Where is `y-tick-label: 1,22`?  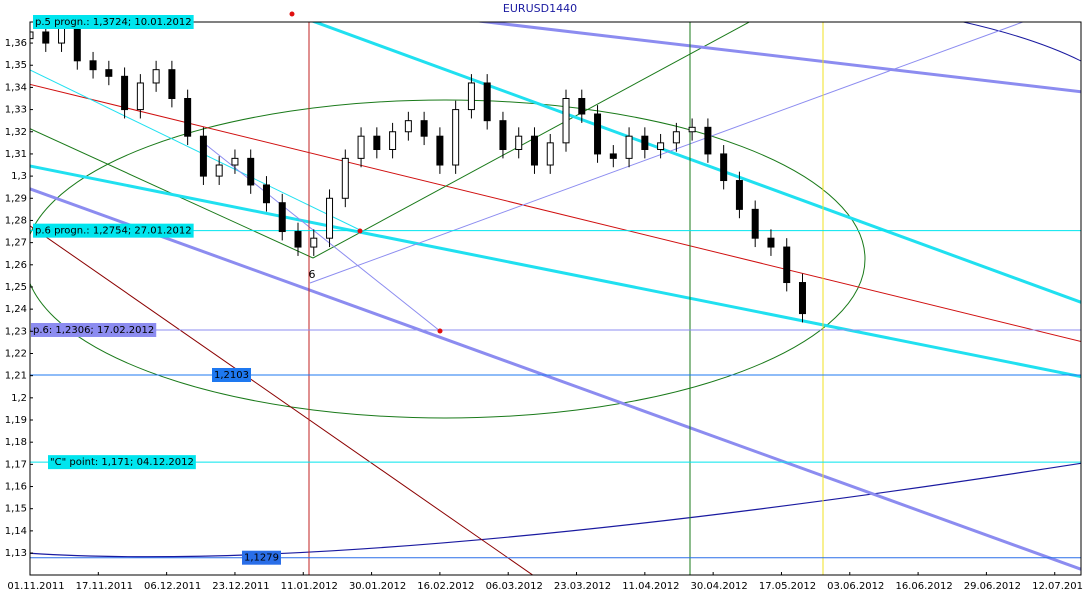 y-tick-label: 1,22 is located at coordinates (16, 353).